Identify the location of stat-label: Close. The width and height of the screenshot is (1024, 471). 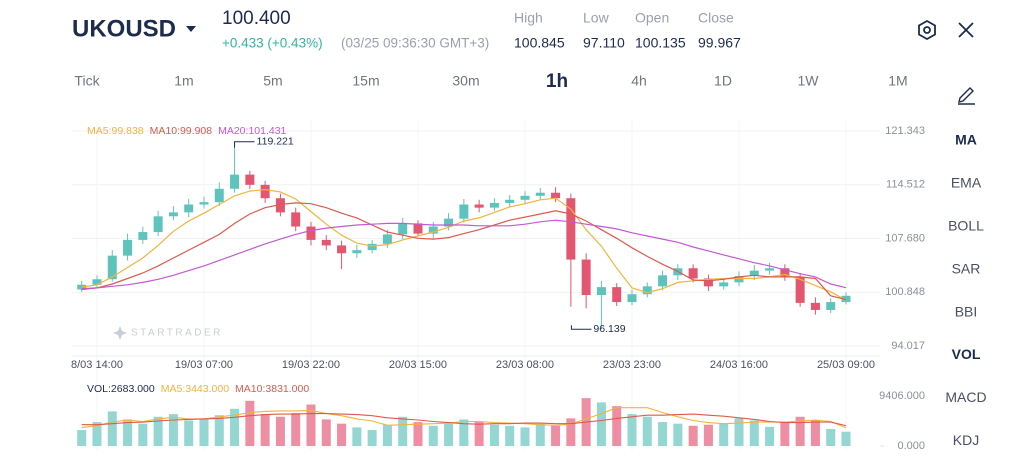
(716, 18).